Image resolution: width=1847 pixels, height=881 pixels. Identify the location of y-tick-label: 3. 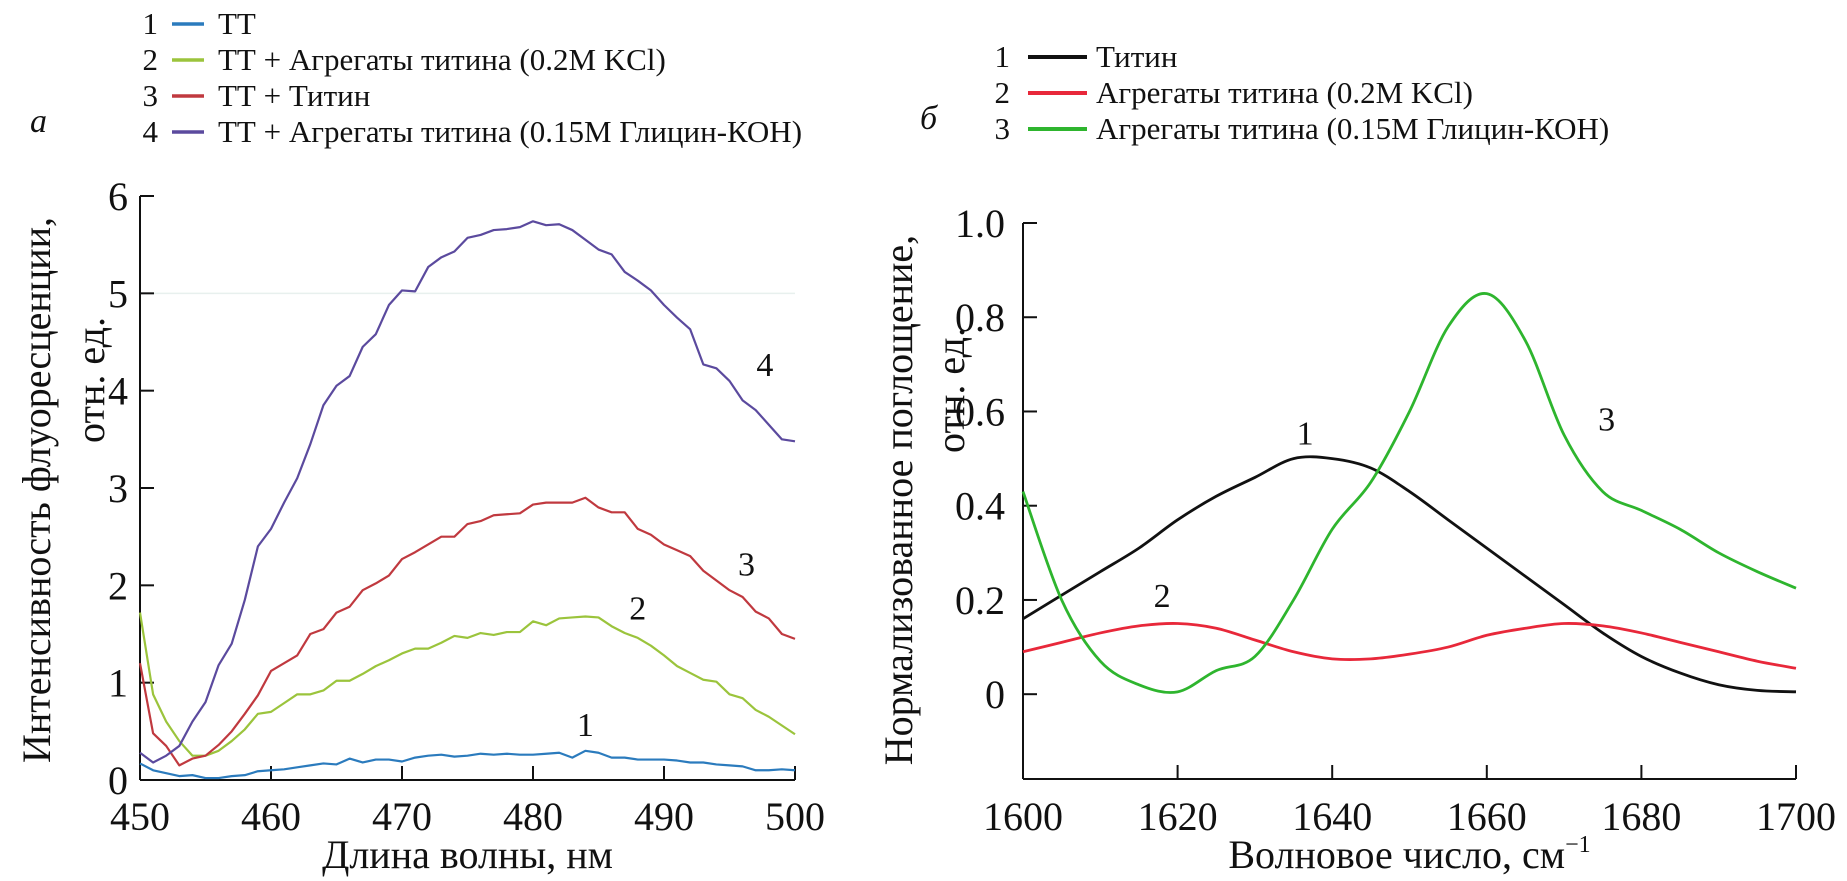
(118, 488).